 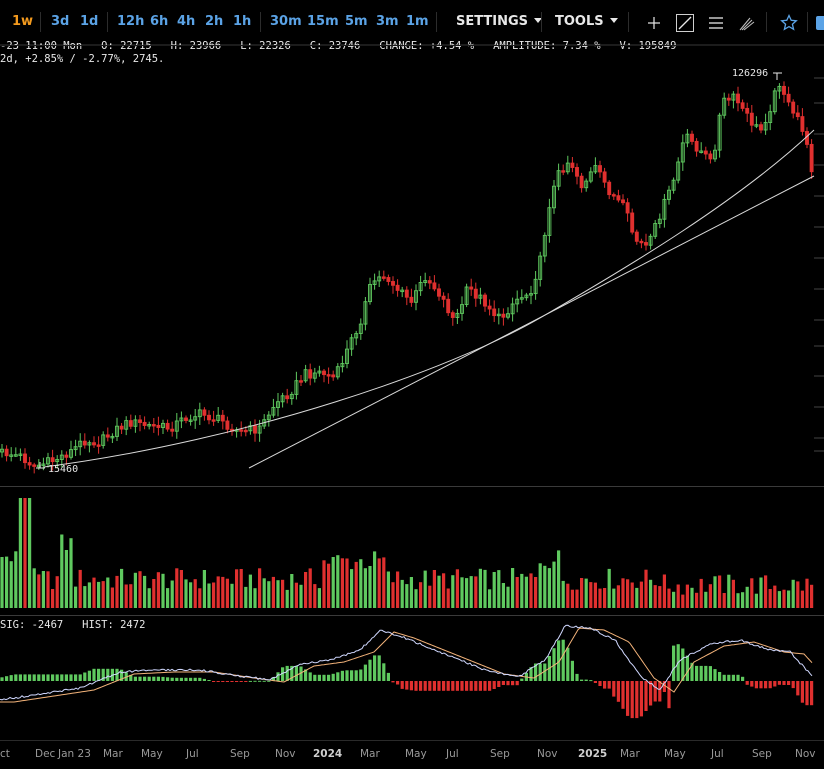 What do you see at coordinates (685, 23) in the screenshot?
I see `trendline-icon` at bounding box center [685, 23].